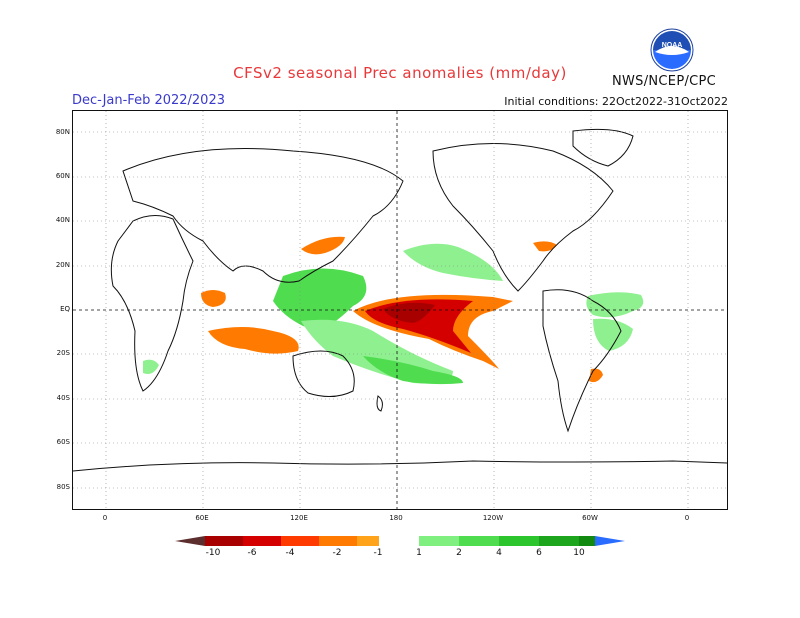  I want to click on colorbar-arrow-right, so click(610, 541).